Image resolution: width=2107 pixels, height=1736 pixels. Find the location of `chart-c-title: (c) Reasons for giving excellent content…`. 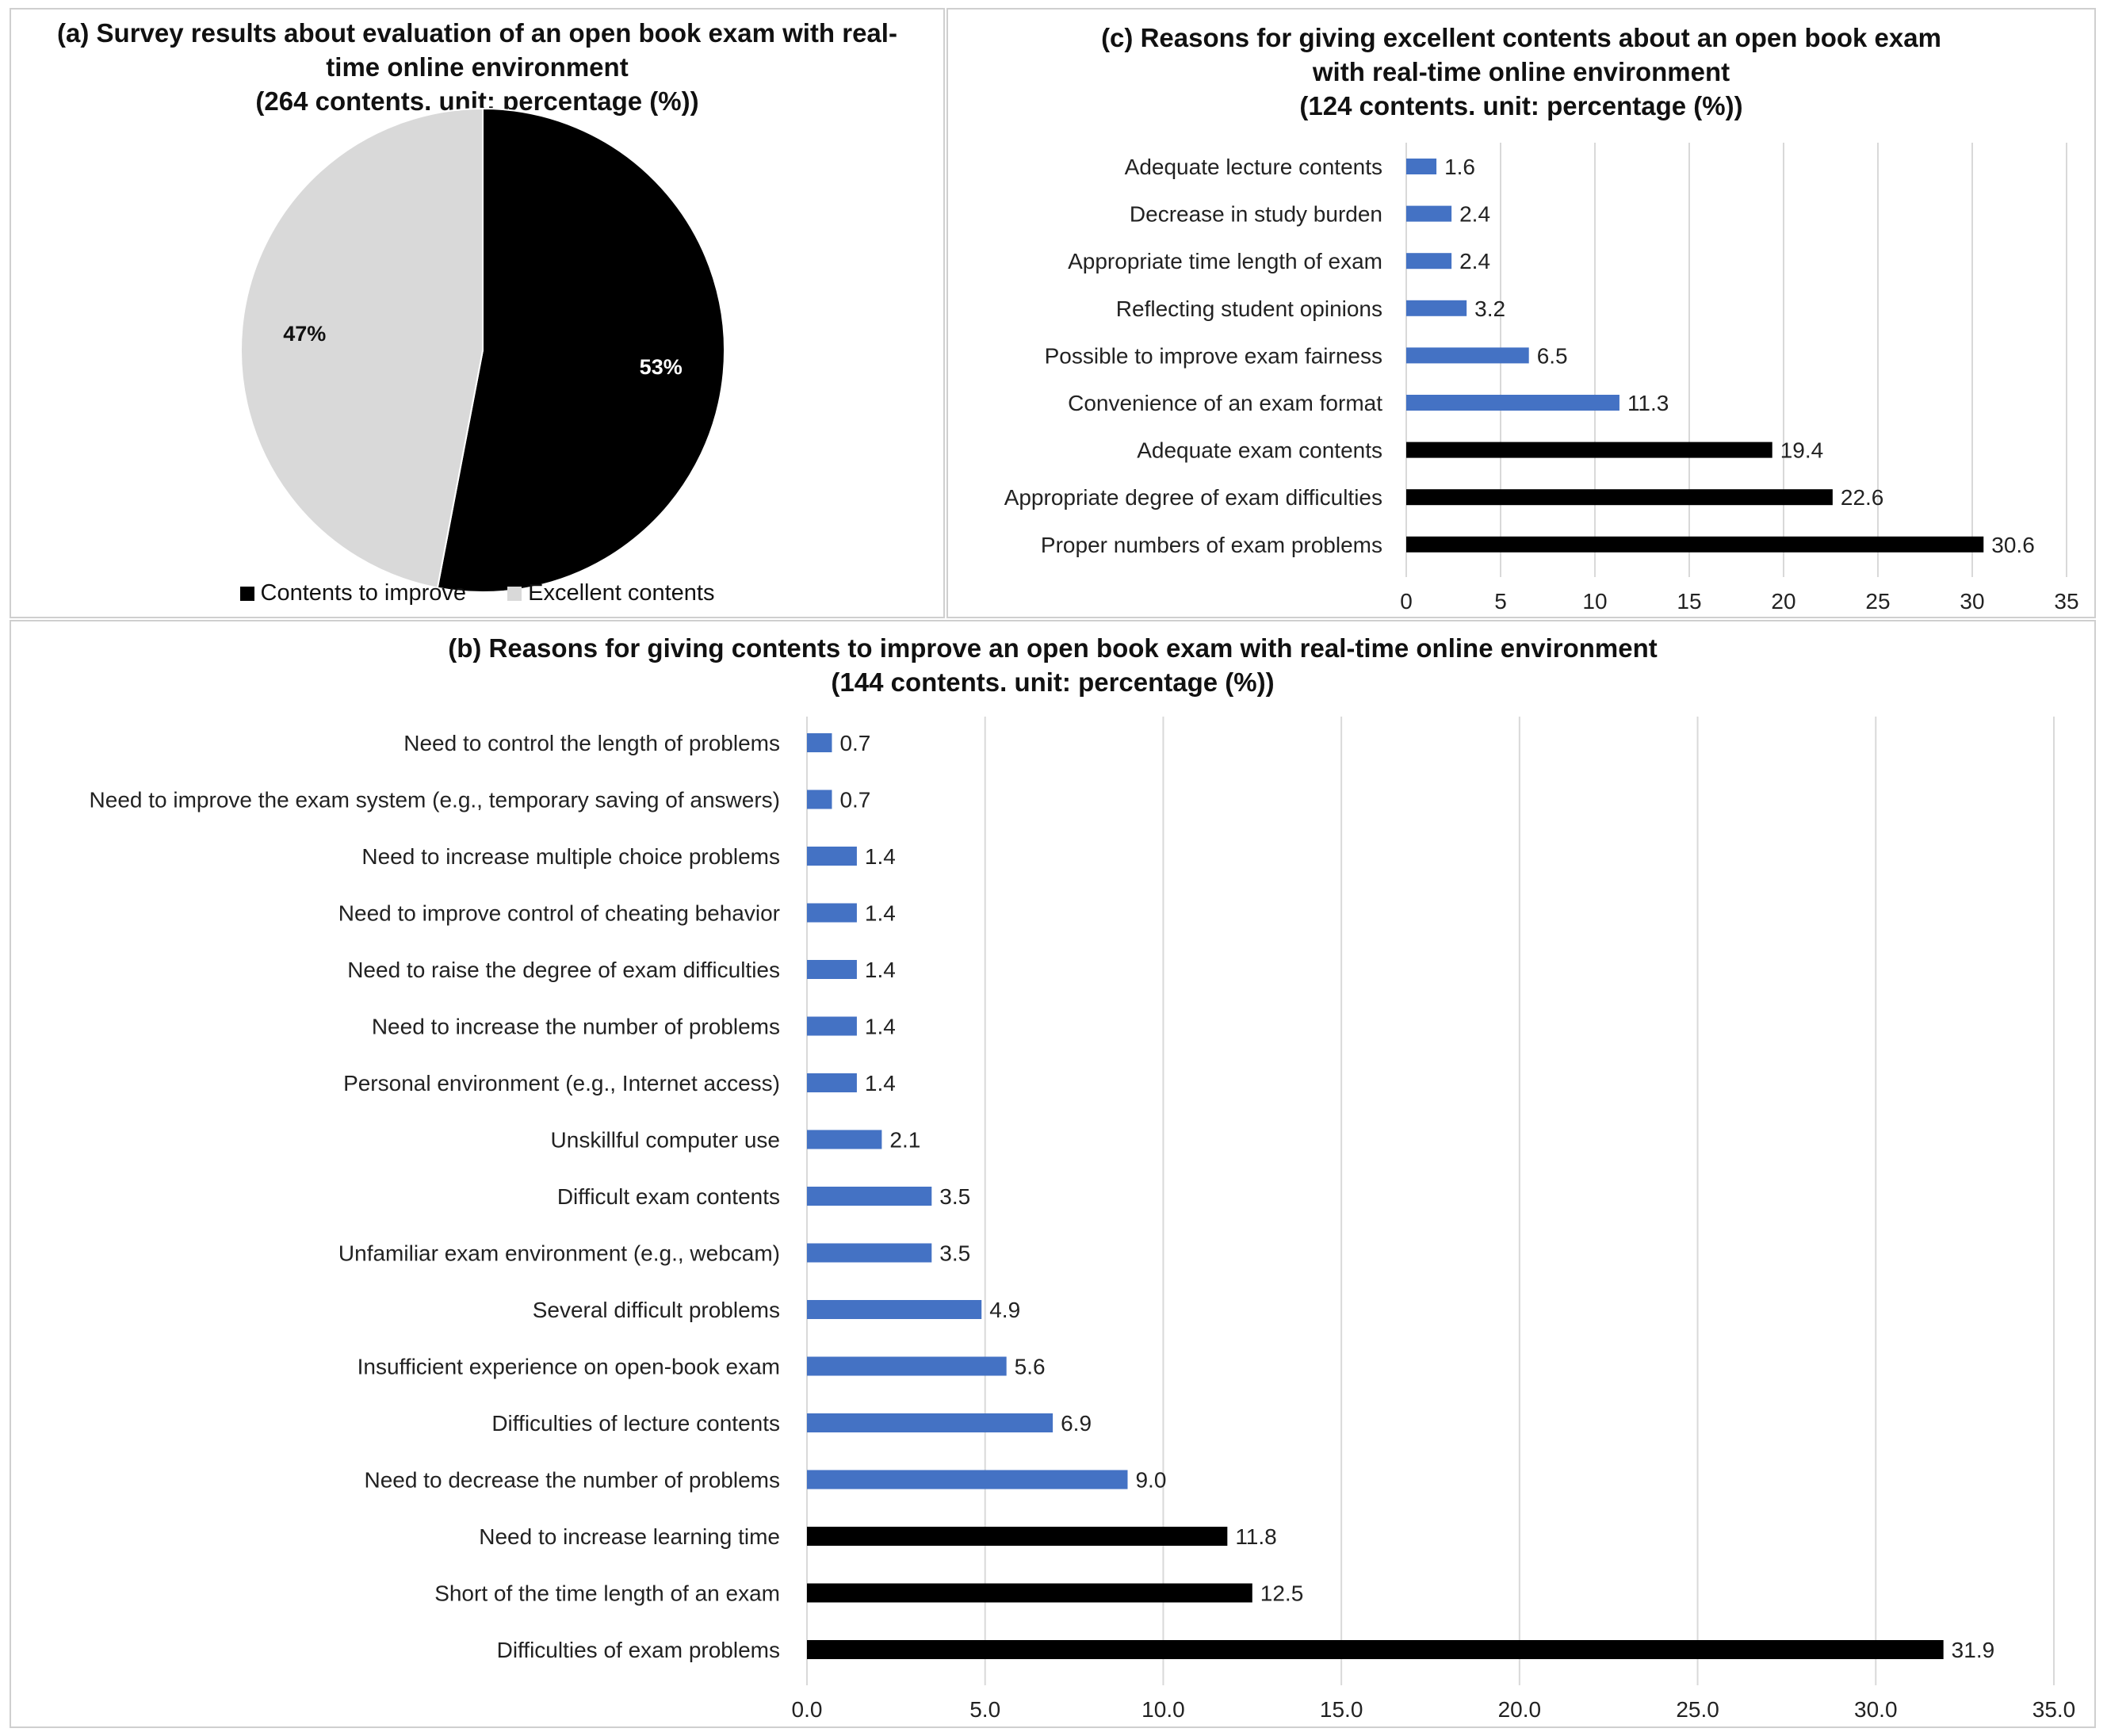

chart-c-title: (c) Reasons for giving excellent content… is located at coordinates (1521, 72).